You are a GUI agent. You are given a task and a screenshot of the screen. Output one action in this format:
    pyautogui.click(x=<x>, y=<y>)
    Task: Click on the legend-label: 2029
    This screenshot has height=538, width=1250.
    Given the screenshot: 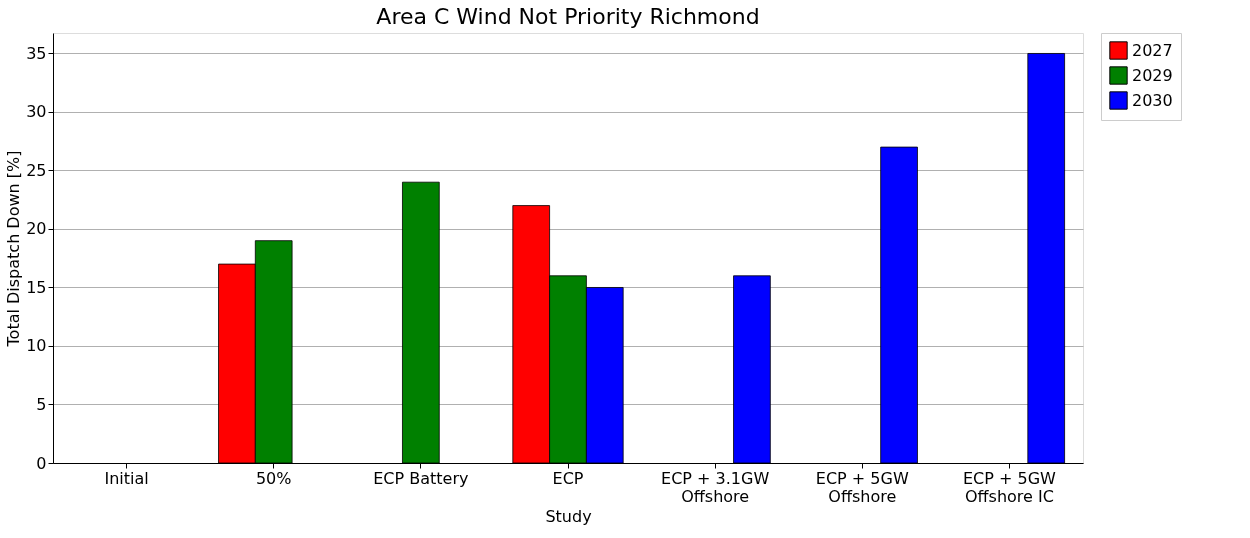 What is the action you would take?
    pyautogui.click(x=1152, y=75)
    